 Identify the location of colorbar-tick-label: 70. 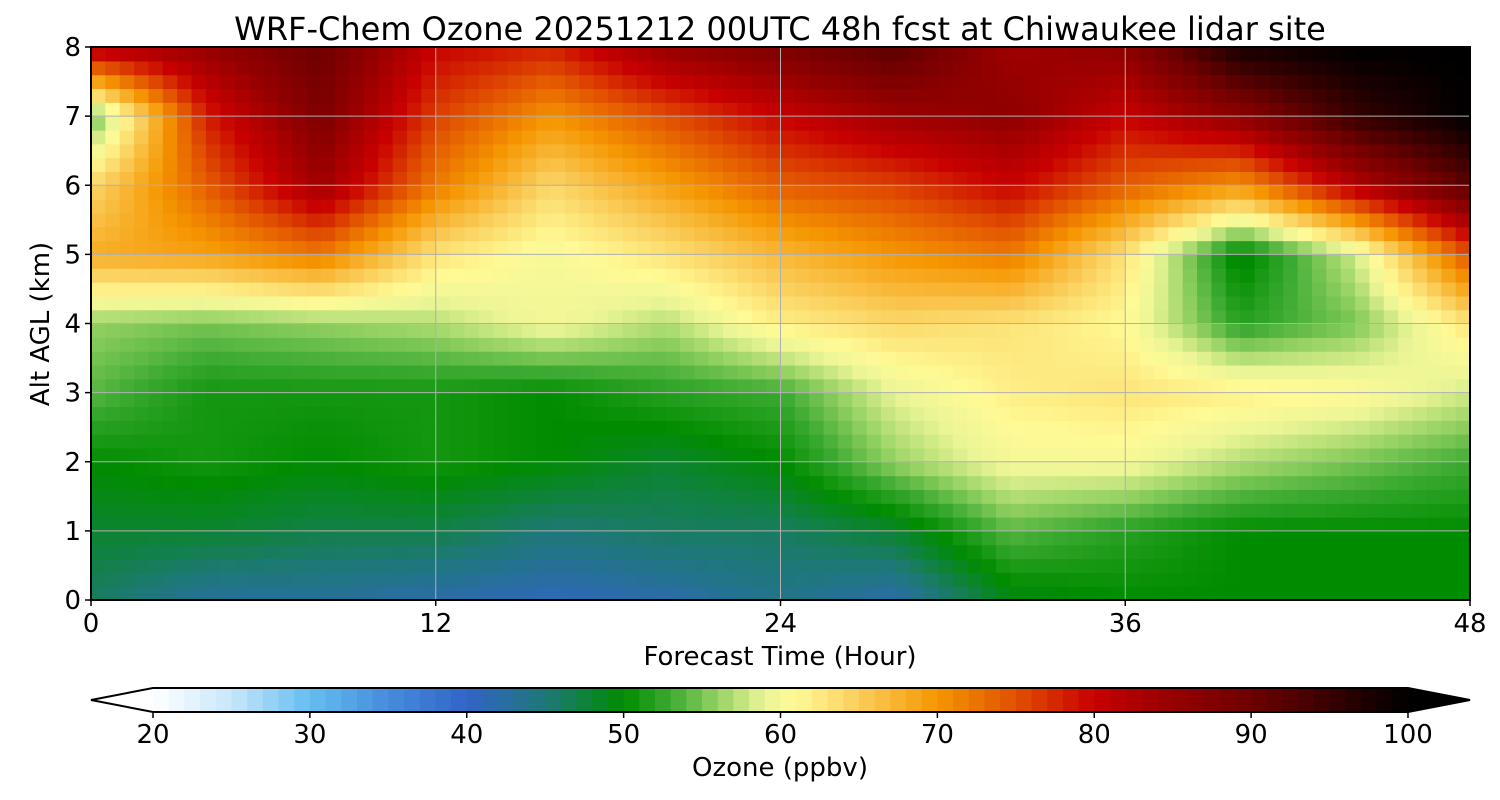
(937, 735).